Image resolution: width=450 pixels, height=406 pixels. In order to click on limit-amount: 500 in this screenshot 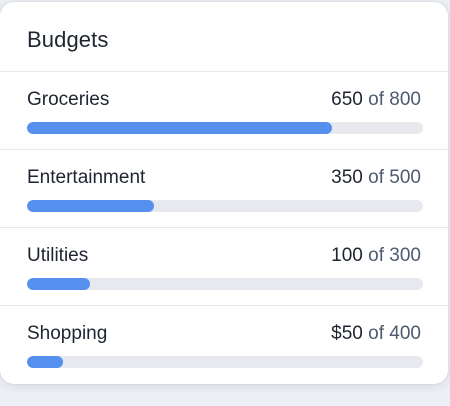, I will do `click(405, 177)`.